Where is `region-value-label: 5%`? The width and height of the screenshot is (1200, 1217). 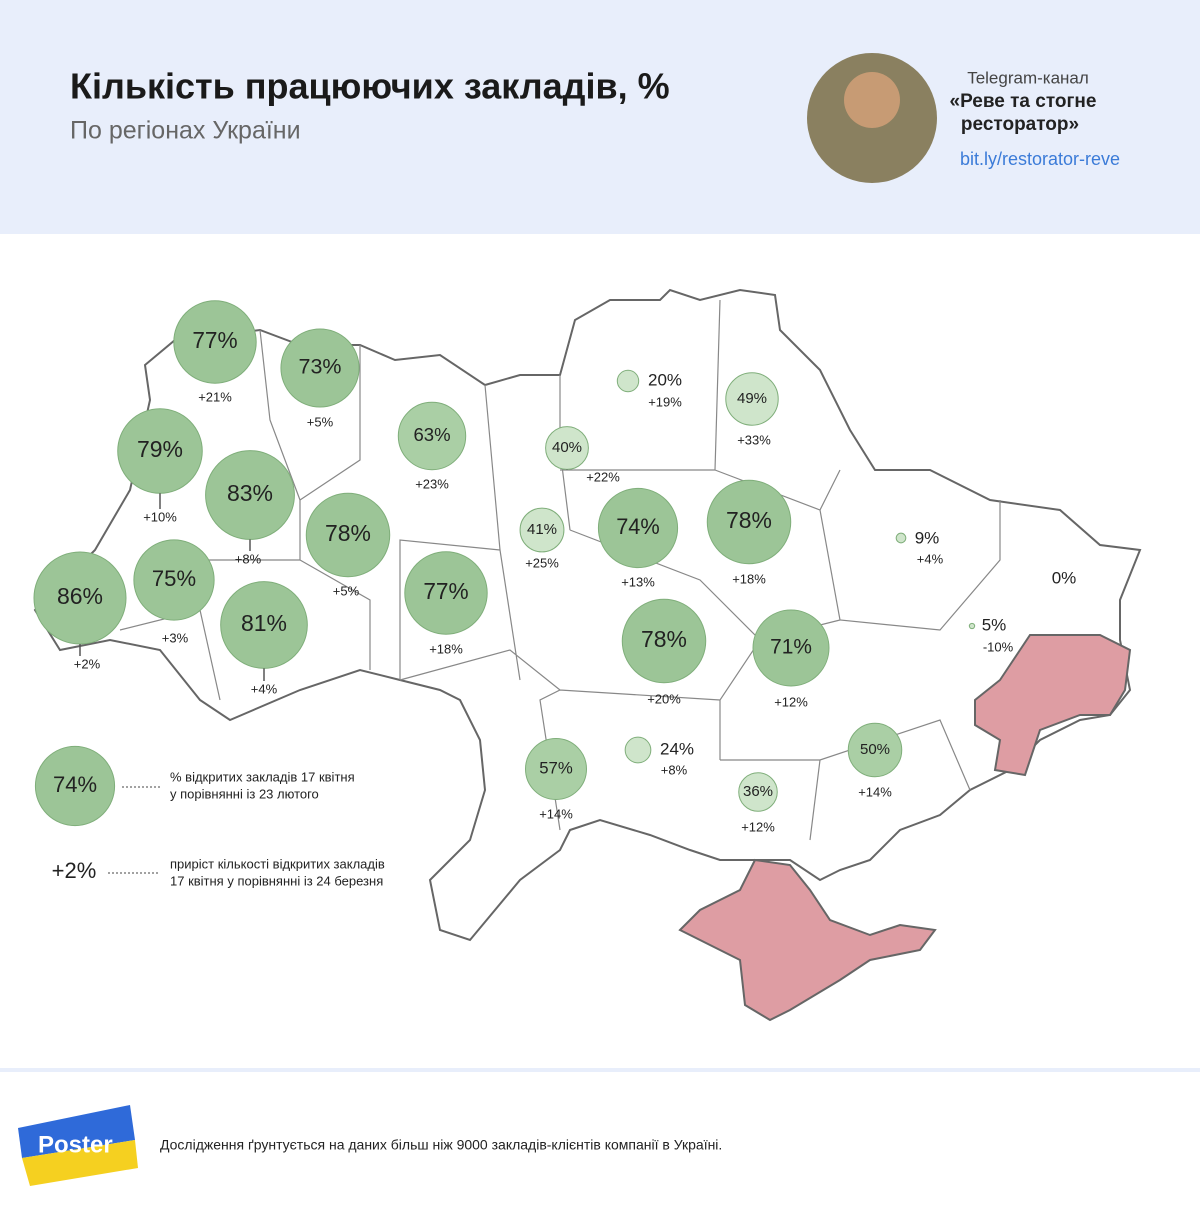
region-value-label: 5% is located at coordinates (994, 624).